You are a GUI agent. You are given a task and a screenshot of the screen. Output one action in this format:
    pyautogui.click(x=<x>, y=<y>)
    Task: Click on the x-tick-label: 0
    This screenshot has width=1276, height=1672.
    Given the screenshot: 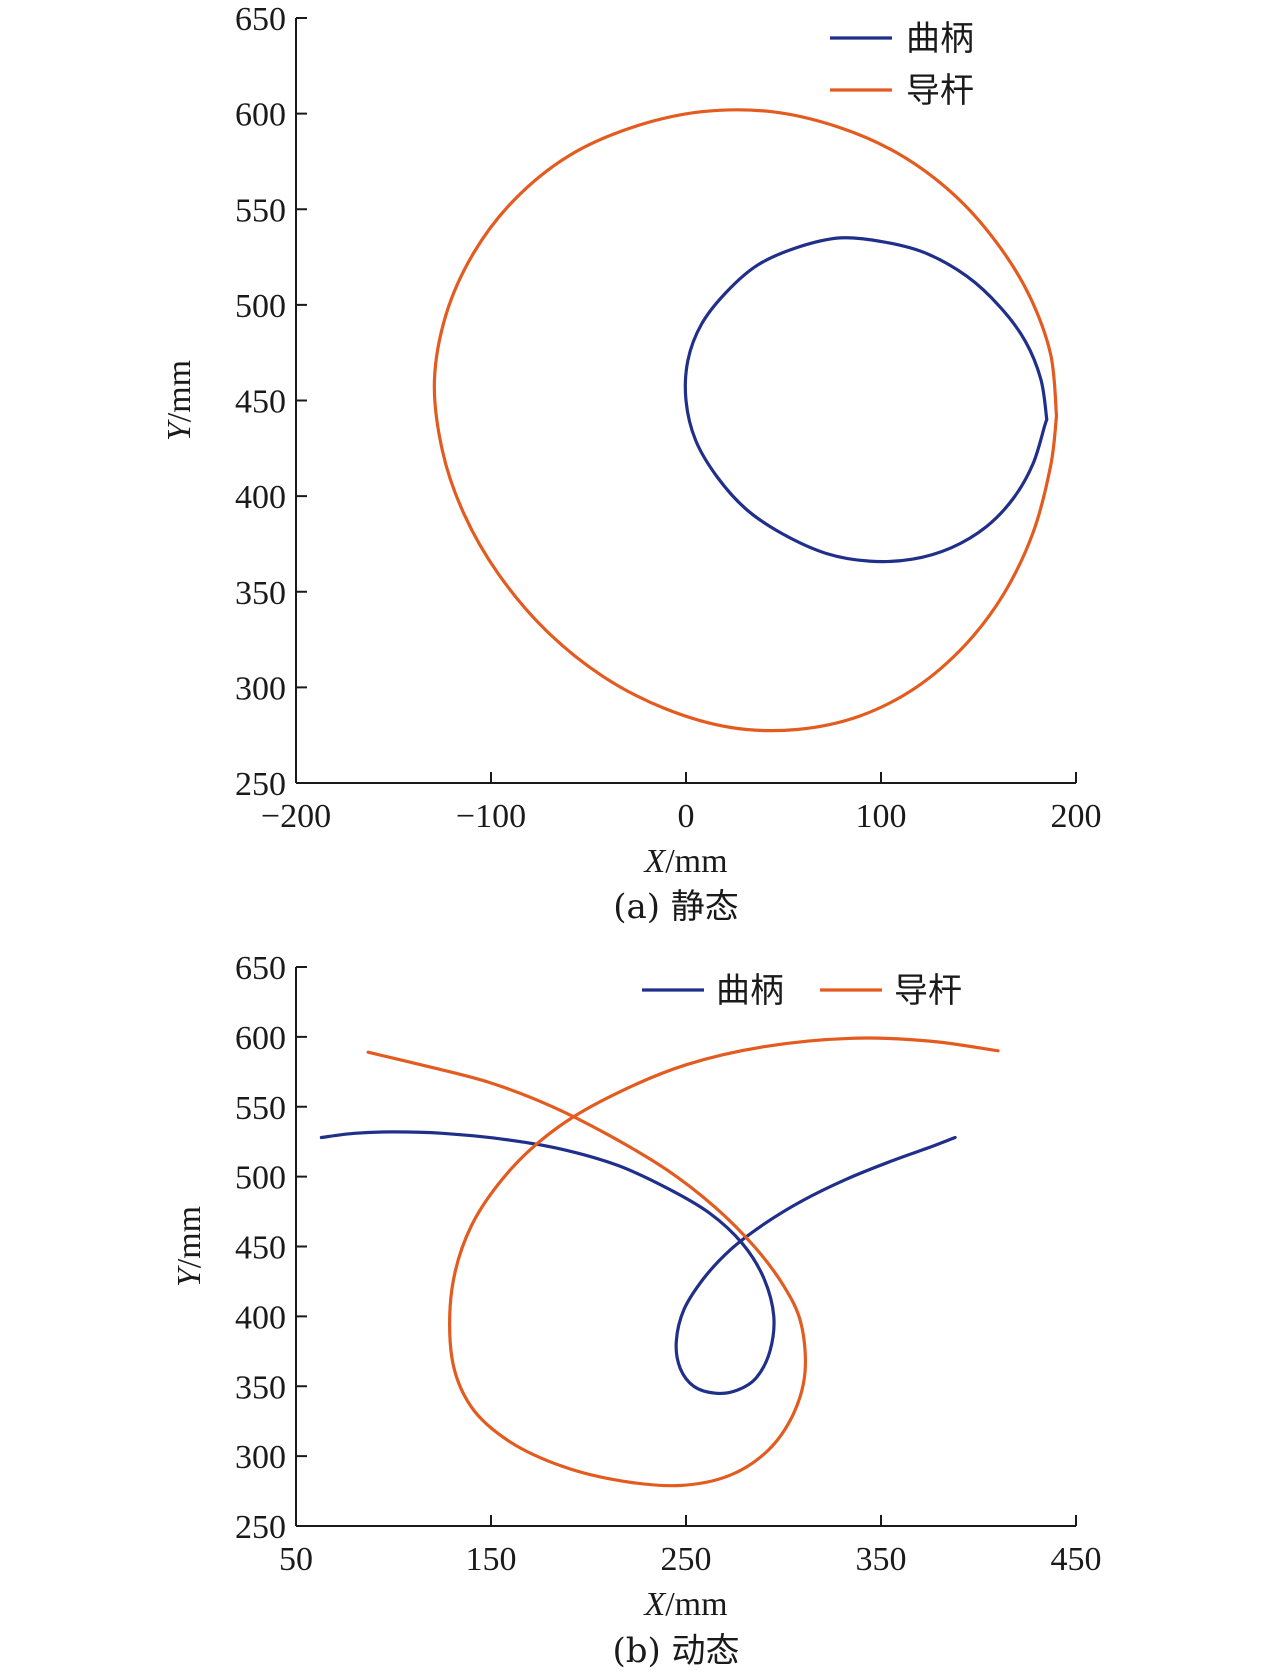 What is the action you would take?
    pyautogui.click(x=686, y=816)
    